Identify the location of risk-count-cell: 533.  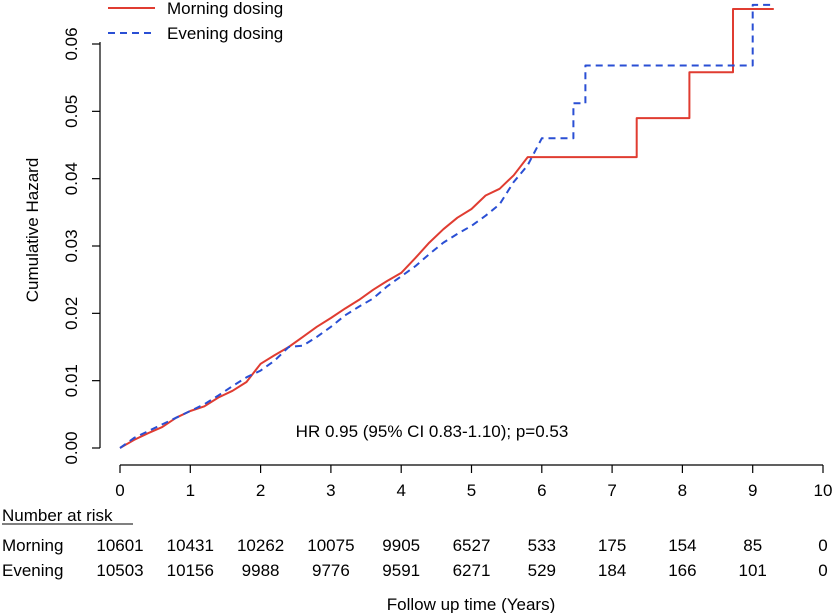
(542, 545).